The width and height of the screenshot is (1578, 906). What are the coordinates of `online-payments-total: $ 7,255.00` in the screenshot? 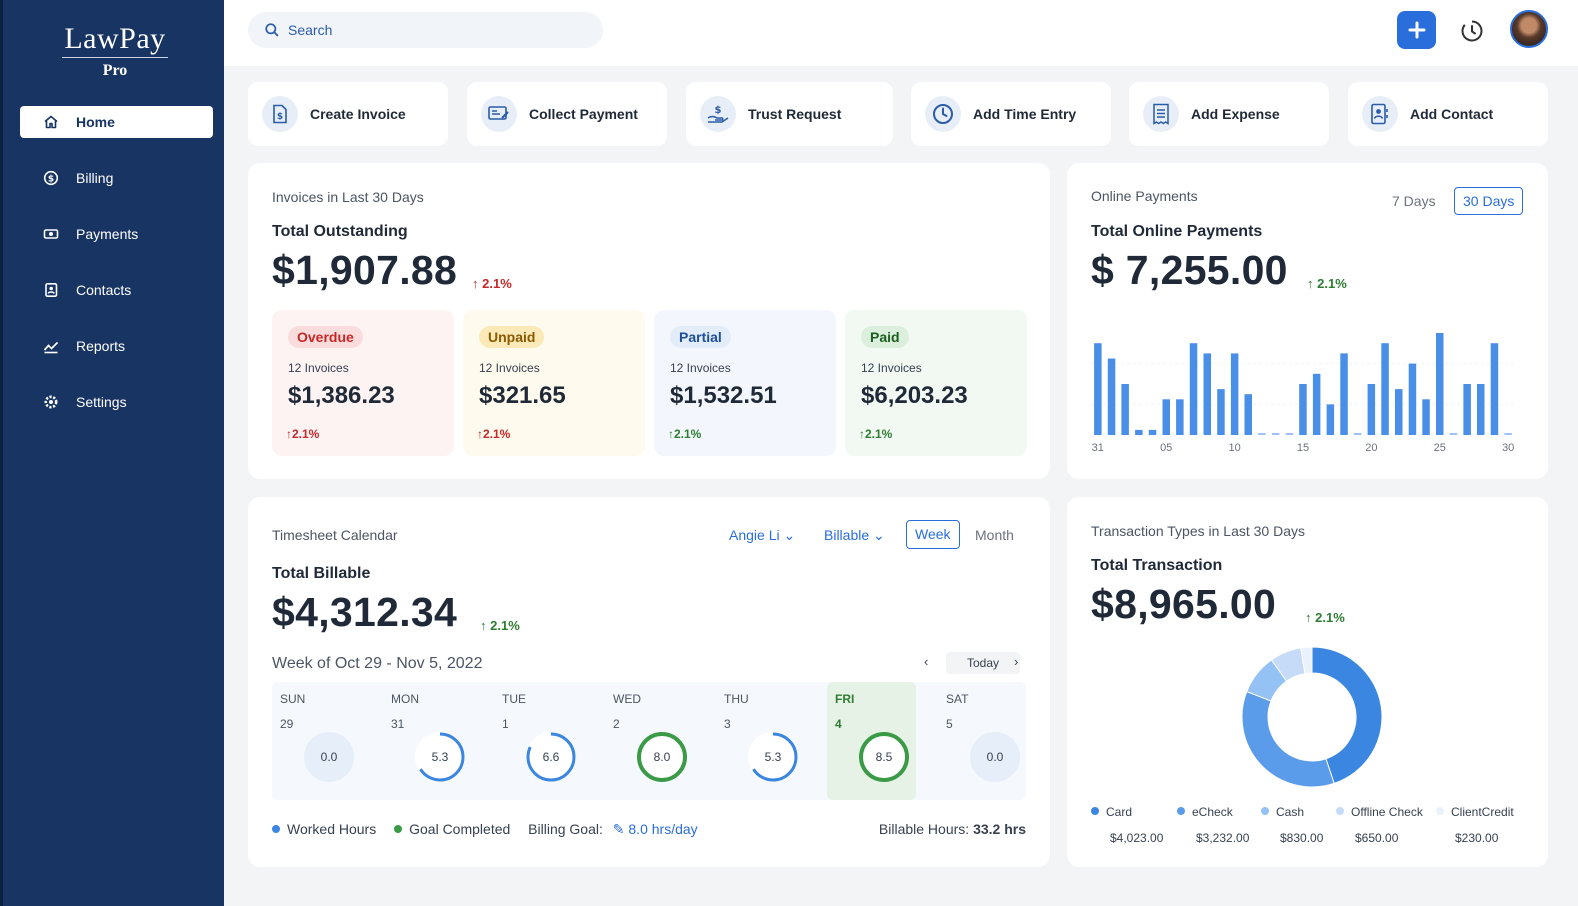 It's located at (1189, 270).